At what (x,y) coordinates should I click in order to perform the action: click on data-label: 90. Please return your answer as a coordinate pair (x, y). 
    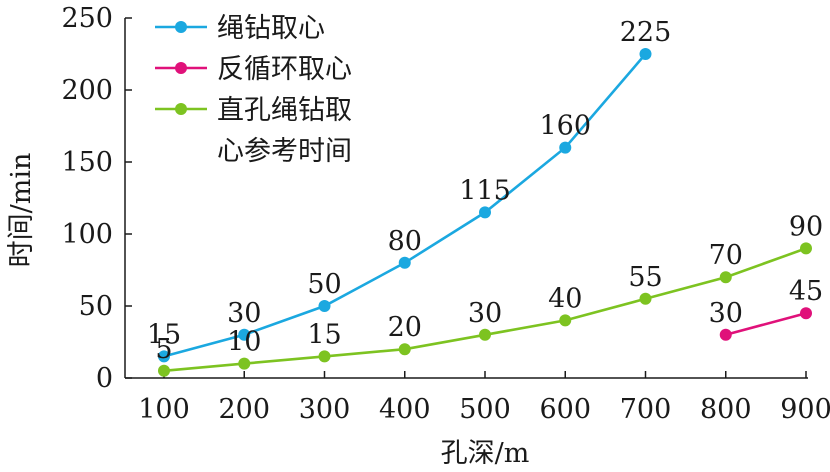
    Looking at the image, I should click on (806, 226).